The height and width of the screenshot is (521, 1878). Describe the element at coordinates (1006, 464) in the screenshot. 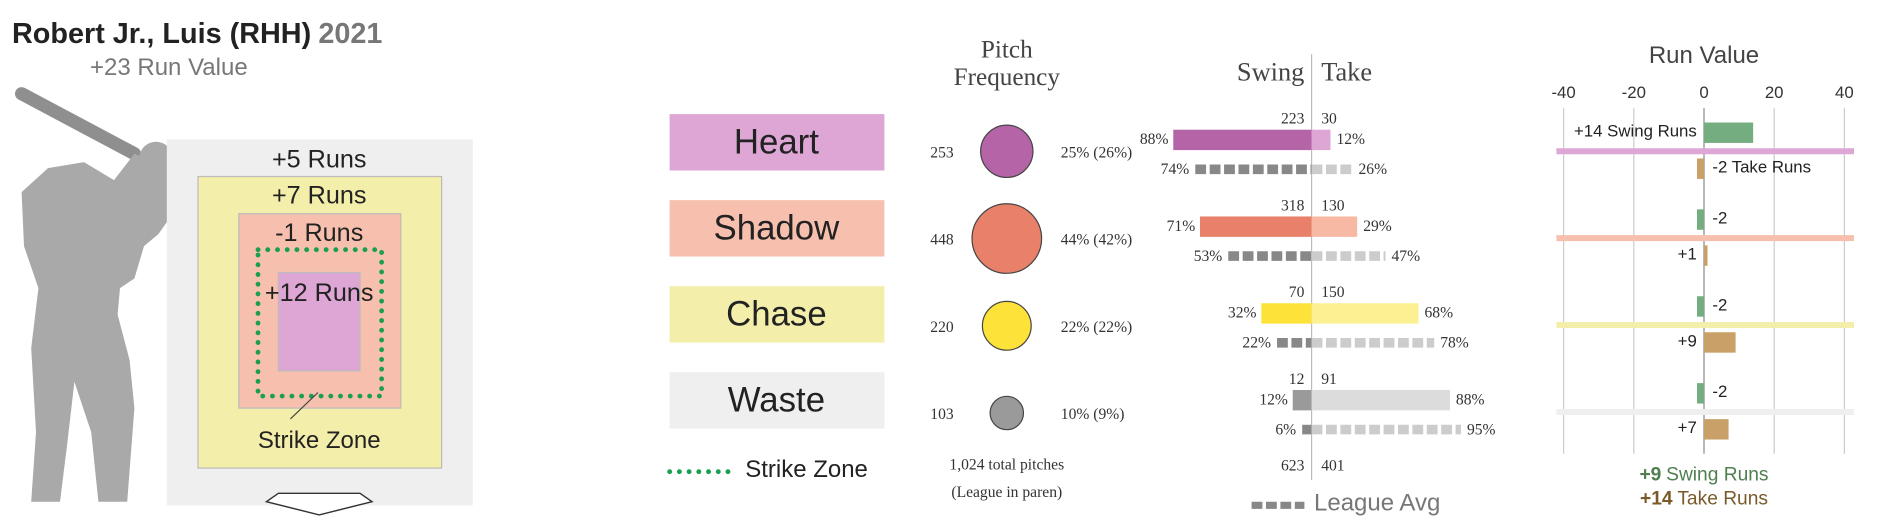

I see `total-pitches: 1,024 total pitches` at that location.